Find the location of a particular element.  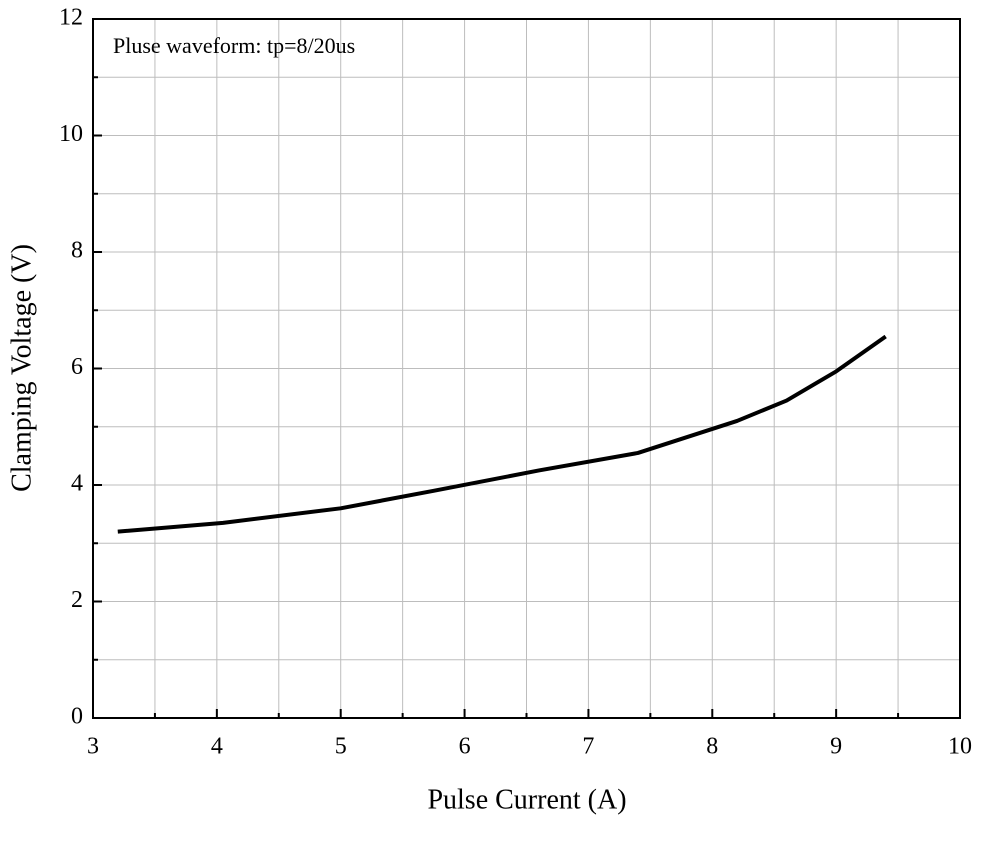

x-tick-label: 6 is located at coordinates (465, 747).